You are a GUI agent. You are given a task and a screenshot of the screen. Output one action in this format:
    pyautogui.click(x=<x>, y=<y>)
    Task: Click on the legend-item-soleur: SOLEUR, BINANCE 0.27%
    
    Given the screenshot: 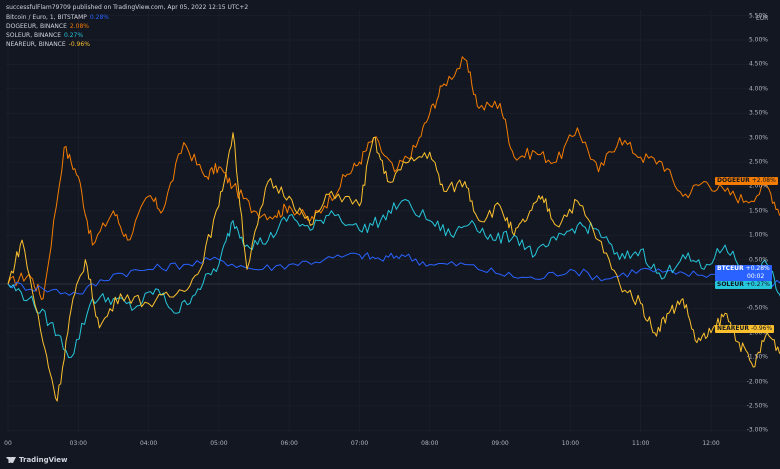 What is the action you would take?
    pyautogui.click(x=44, y=36)
    